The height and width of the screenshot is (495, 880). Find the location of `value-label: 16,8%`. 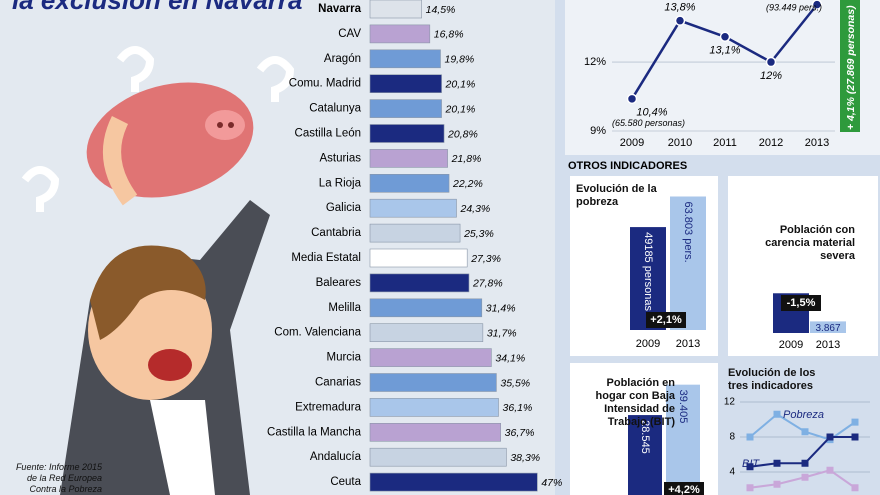

value-label: 16,8% is located at coordinates (449, 35).